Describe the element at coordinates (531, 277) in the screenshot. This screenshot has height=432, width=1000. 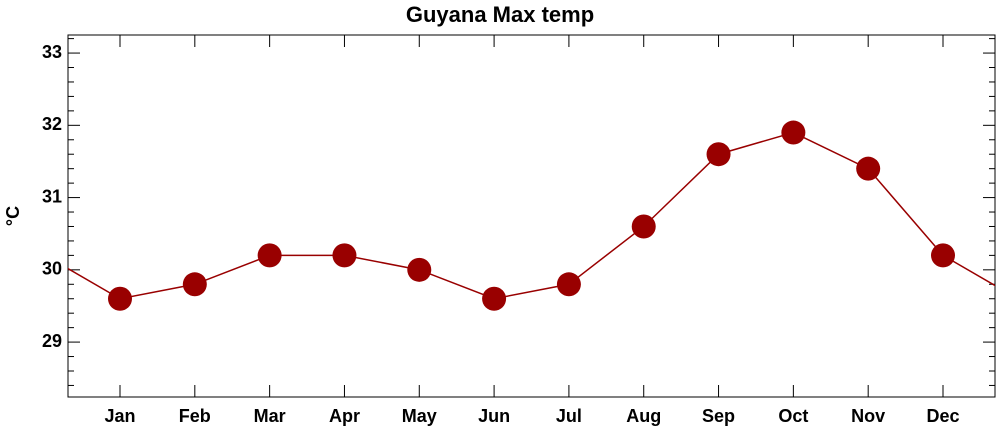
I see `plot-area` at that location.